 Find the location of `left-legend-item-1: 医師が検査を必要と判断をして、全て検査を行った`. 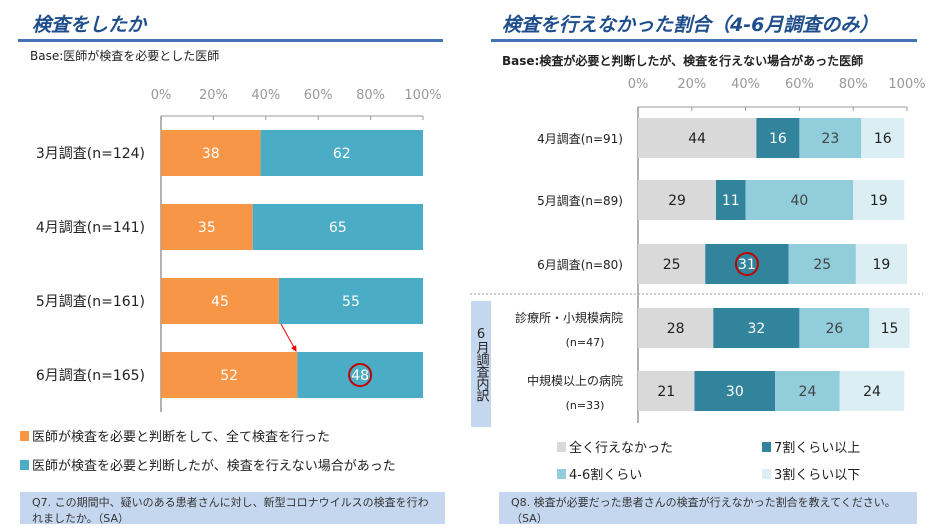

left-legend-item-1: 医師が検査を必要と判断をして、全て検査を行った is located at coordinates (175, 435).